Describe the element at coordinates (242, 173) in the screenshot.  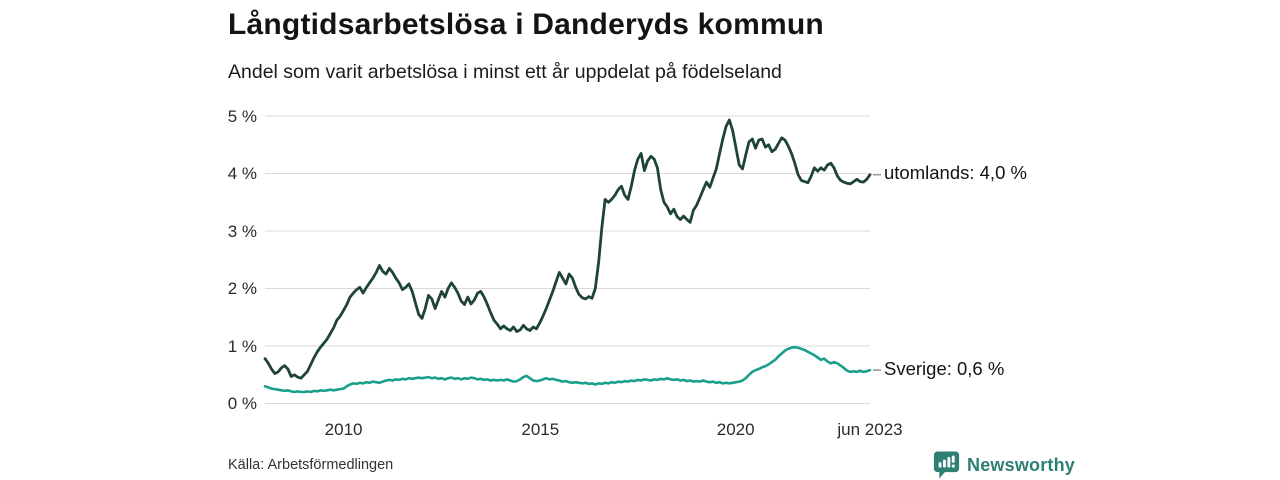
I see `y-tick-label: 4 %` at that location.